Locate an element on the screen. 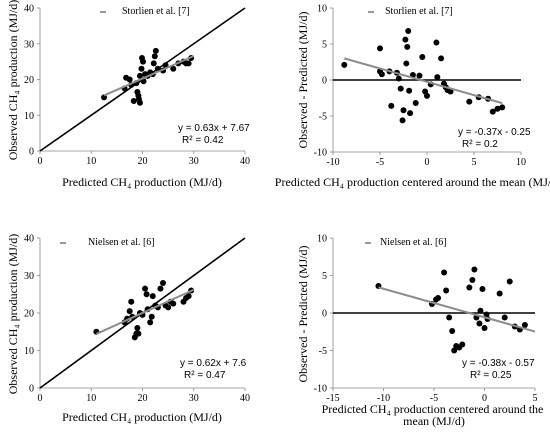 Image resolution: width=550 pixels, height=432 pixels. x-tick-label: -5 is located at coordinates (380, 162).